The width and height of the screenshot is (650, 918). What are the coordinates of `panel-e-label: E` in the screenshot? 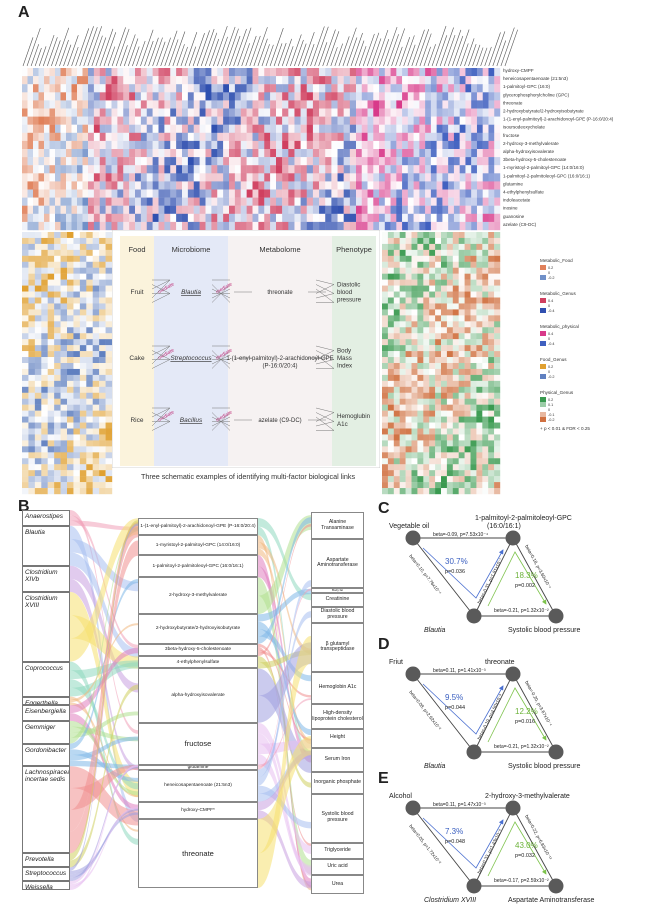 It's located at (383, 778).